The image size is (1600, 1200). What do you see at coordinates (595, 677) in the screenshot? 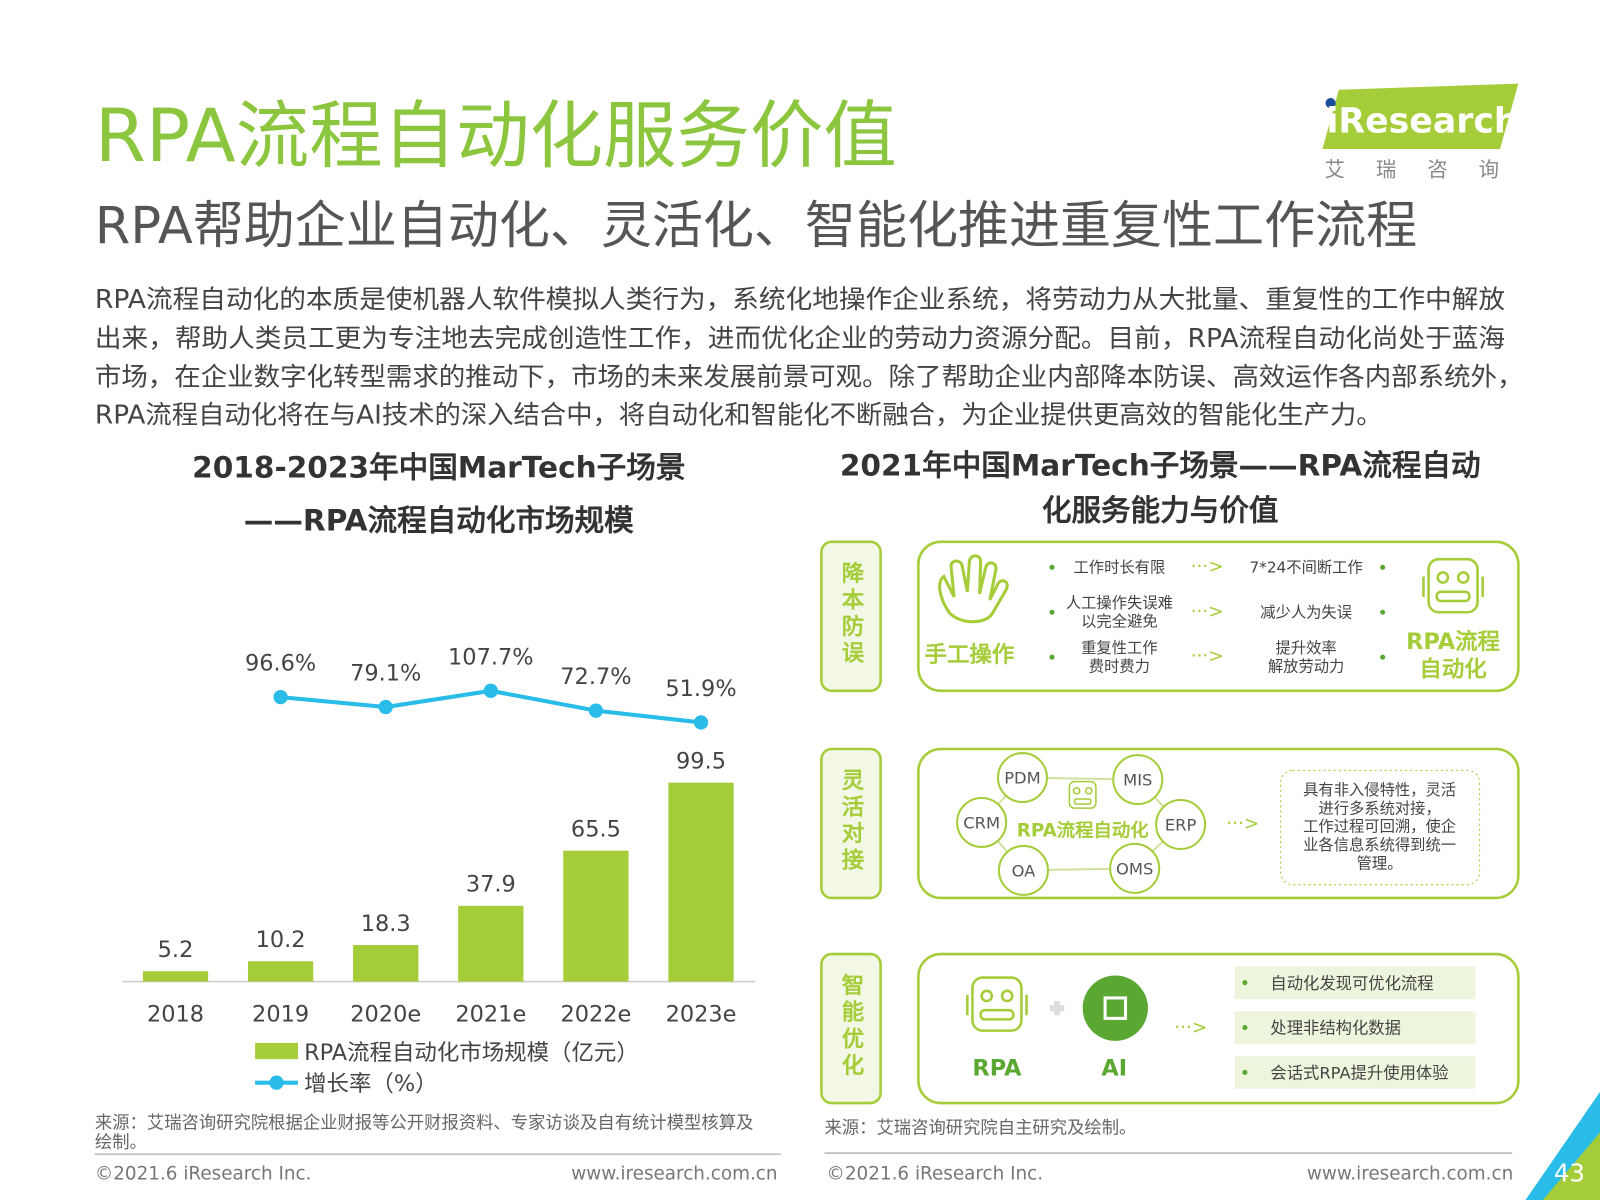
I see `growth-label: 72.7%` at bounding box center [595, 677].